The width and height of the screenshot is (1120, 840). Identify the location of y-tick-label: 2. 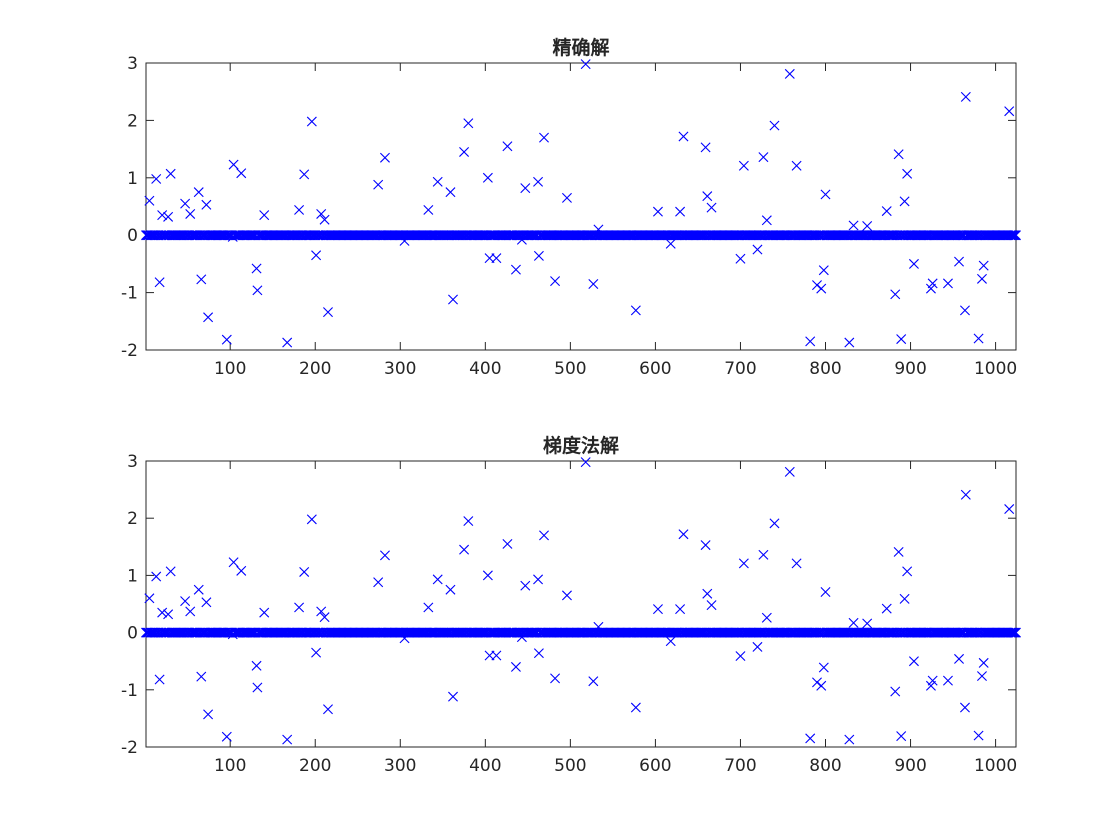
(132, 519).